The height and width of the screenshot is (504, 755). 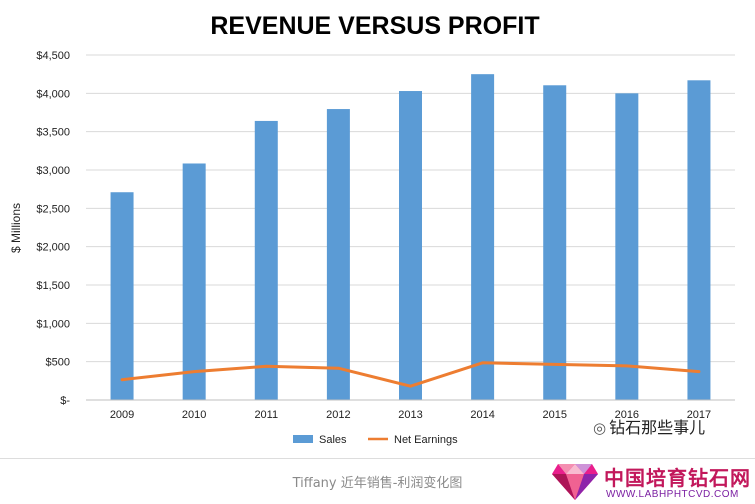 What do you see at coordinates (53, 56) in the screenshot?
I see `y-tick-label: $4,500` at bounding box center [53, 56].